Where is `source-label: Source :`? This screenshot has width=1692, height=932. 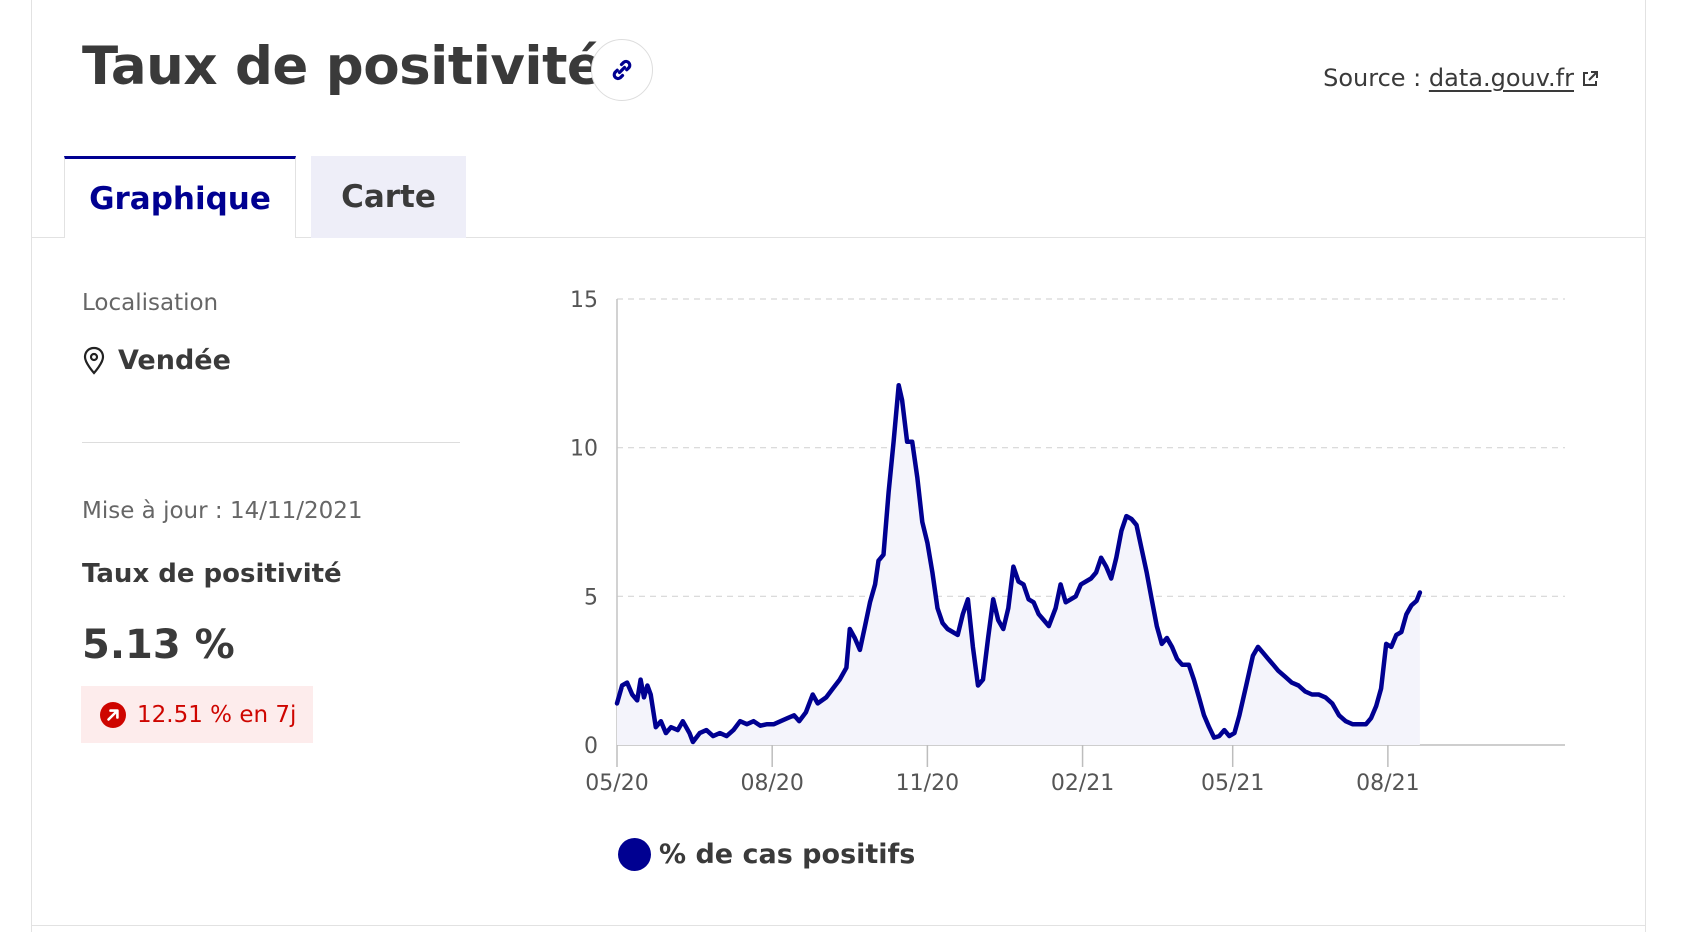 source-label: Source : is located at coordinates (1372, 78).